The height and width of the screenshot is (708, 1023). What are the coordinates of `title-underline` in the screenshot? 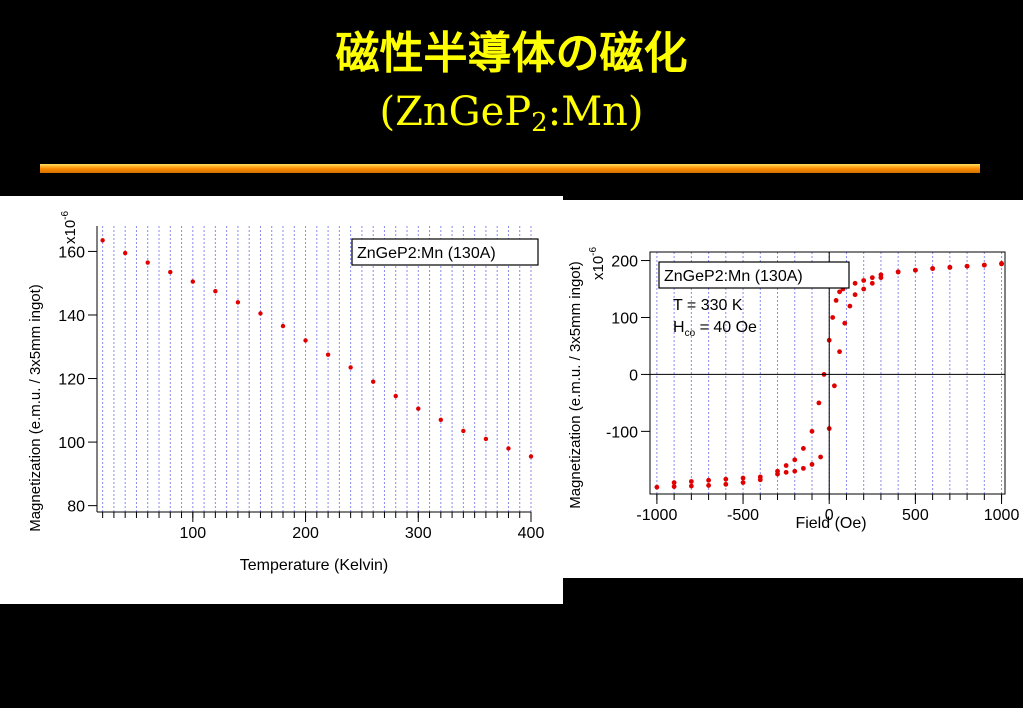 It's located at (510, 168).